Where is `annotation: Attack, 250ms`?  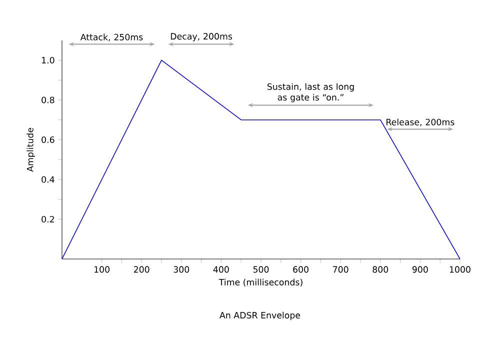 annotation: Attack, 250ms is located at coordinates (111, 38).